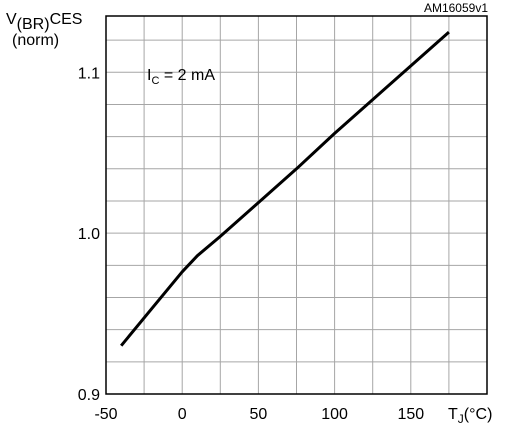  Describe the element at coordinates (456, 8) in the screenshot. I see `figure-id: AM16059v1` at that location.